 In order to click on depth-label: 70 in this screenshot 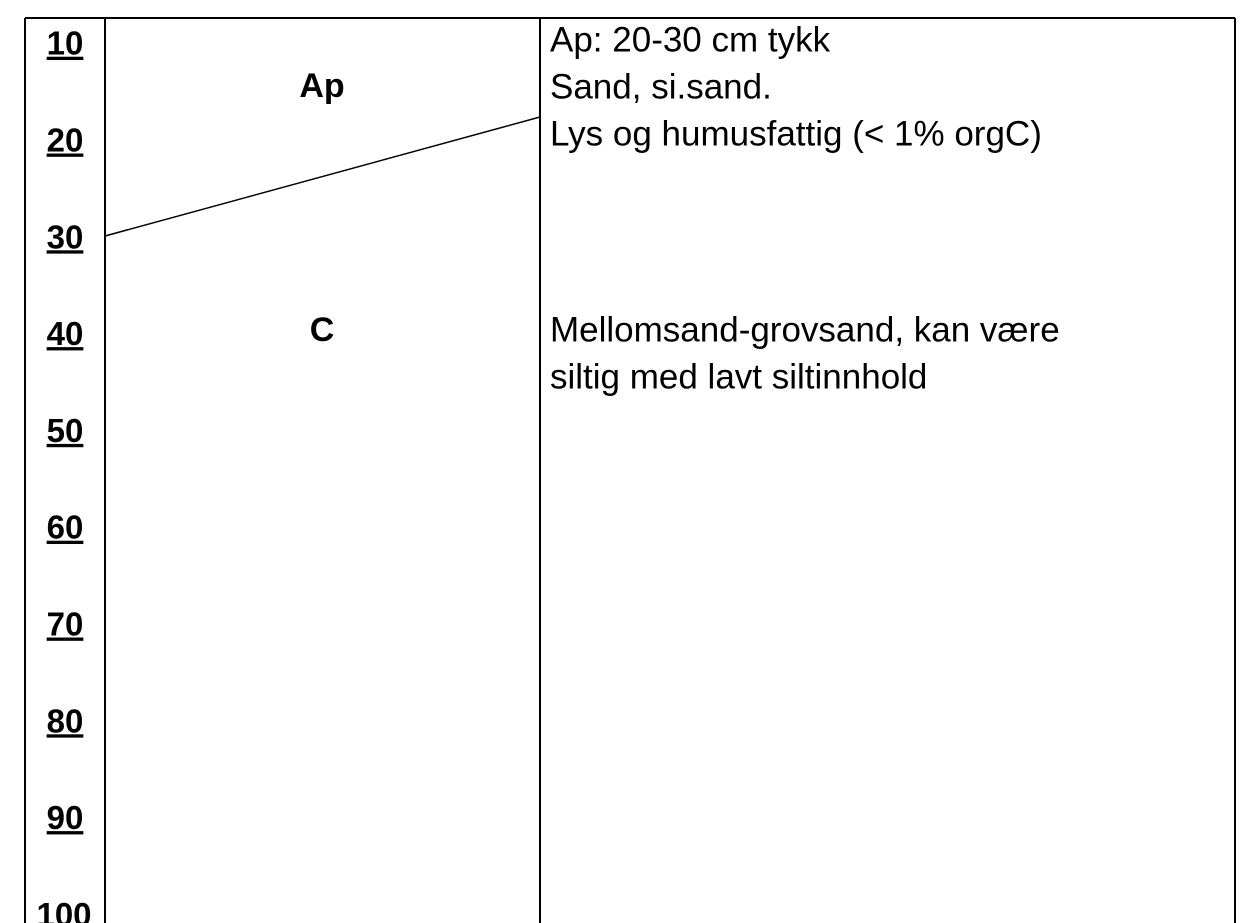, I will do `click(65, 624)`.